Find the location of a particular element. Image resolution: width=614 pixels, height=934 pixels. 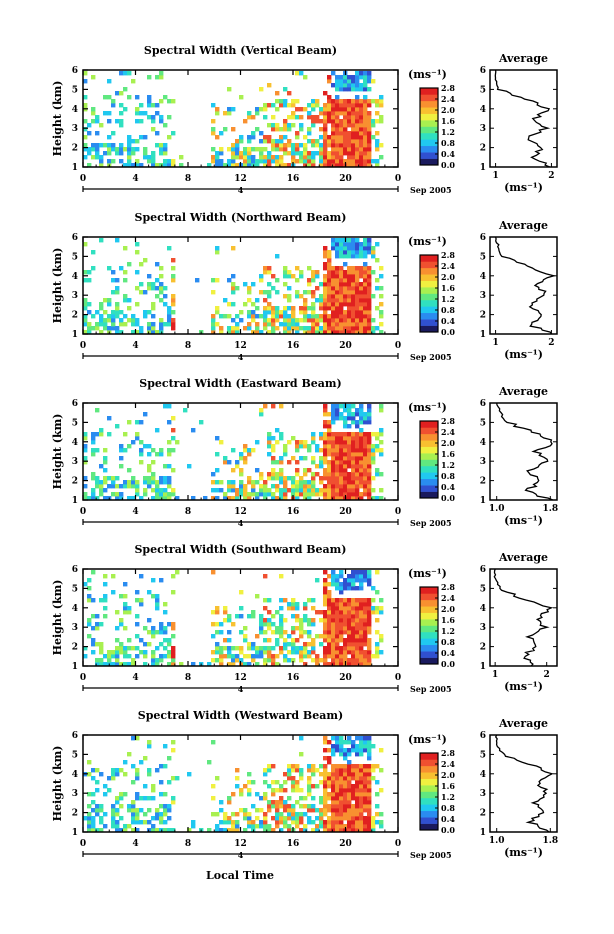

profile-frame is located at coordinates (523, 617).